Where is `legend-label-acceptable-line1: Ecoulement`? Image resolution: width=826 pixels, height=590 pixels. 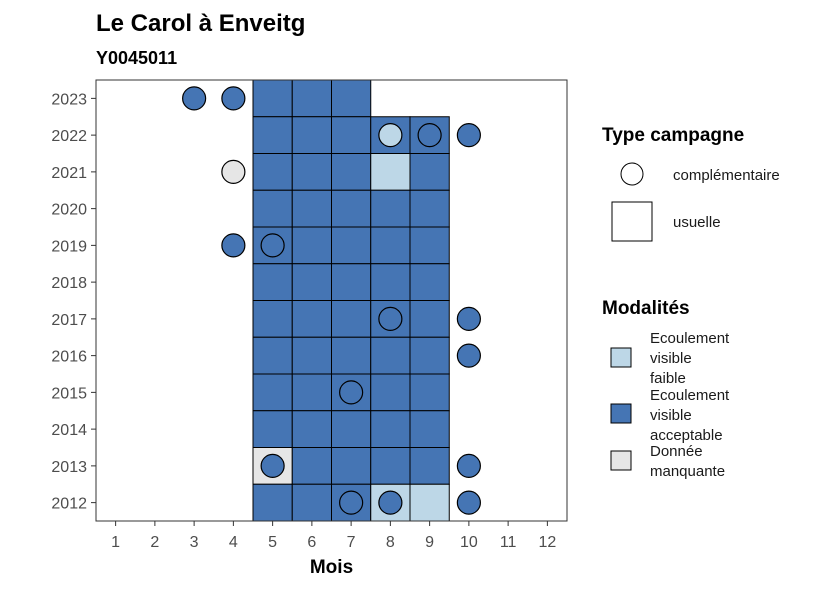 legend-label-acceptable-line1: Ecoulement is located at coordinates (690, 395).